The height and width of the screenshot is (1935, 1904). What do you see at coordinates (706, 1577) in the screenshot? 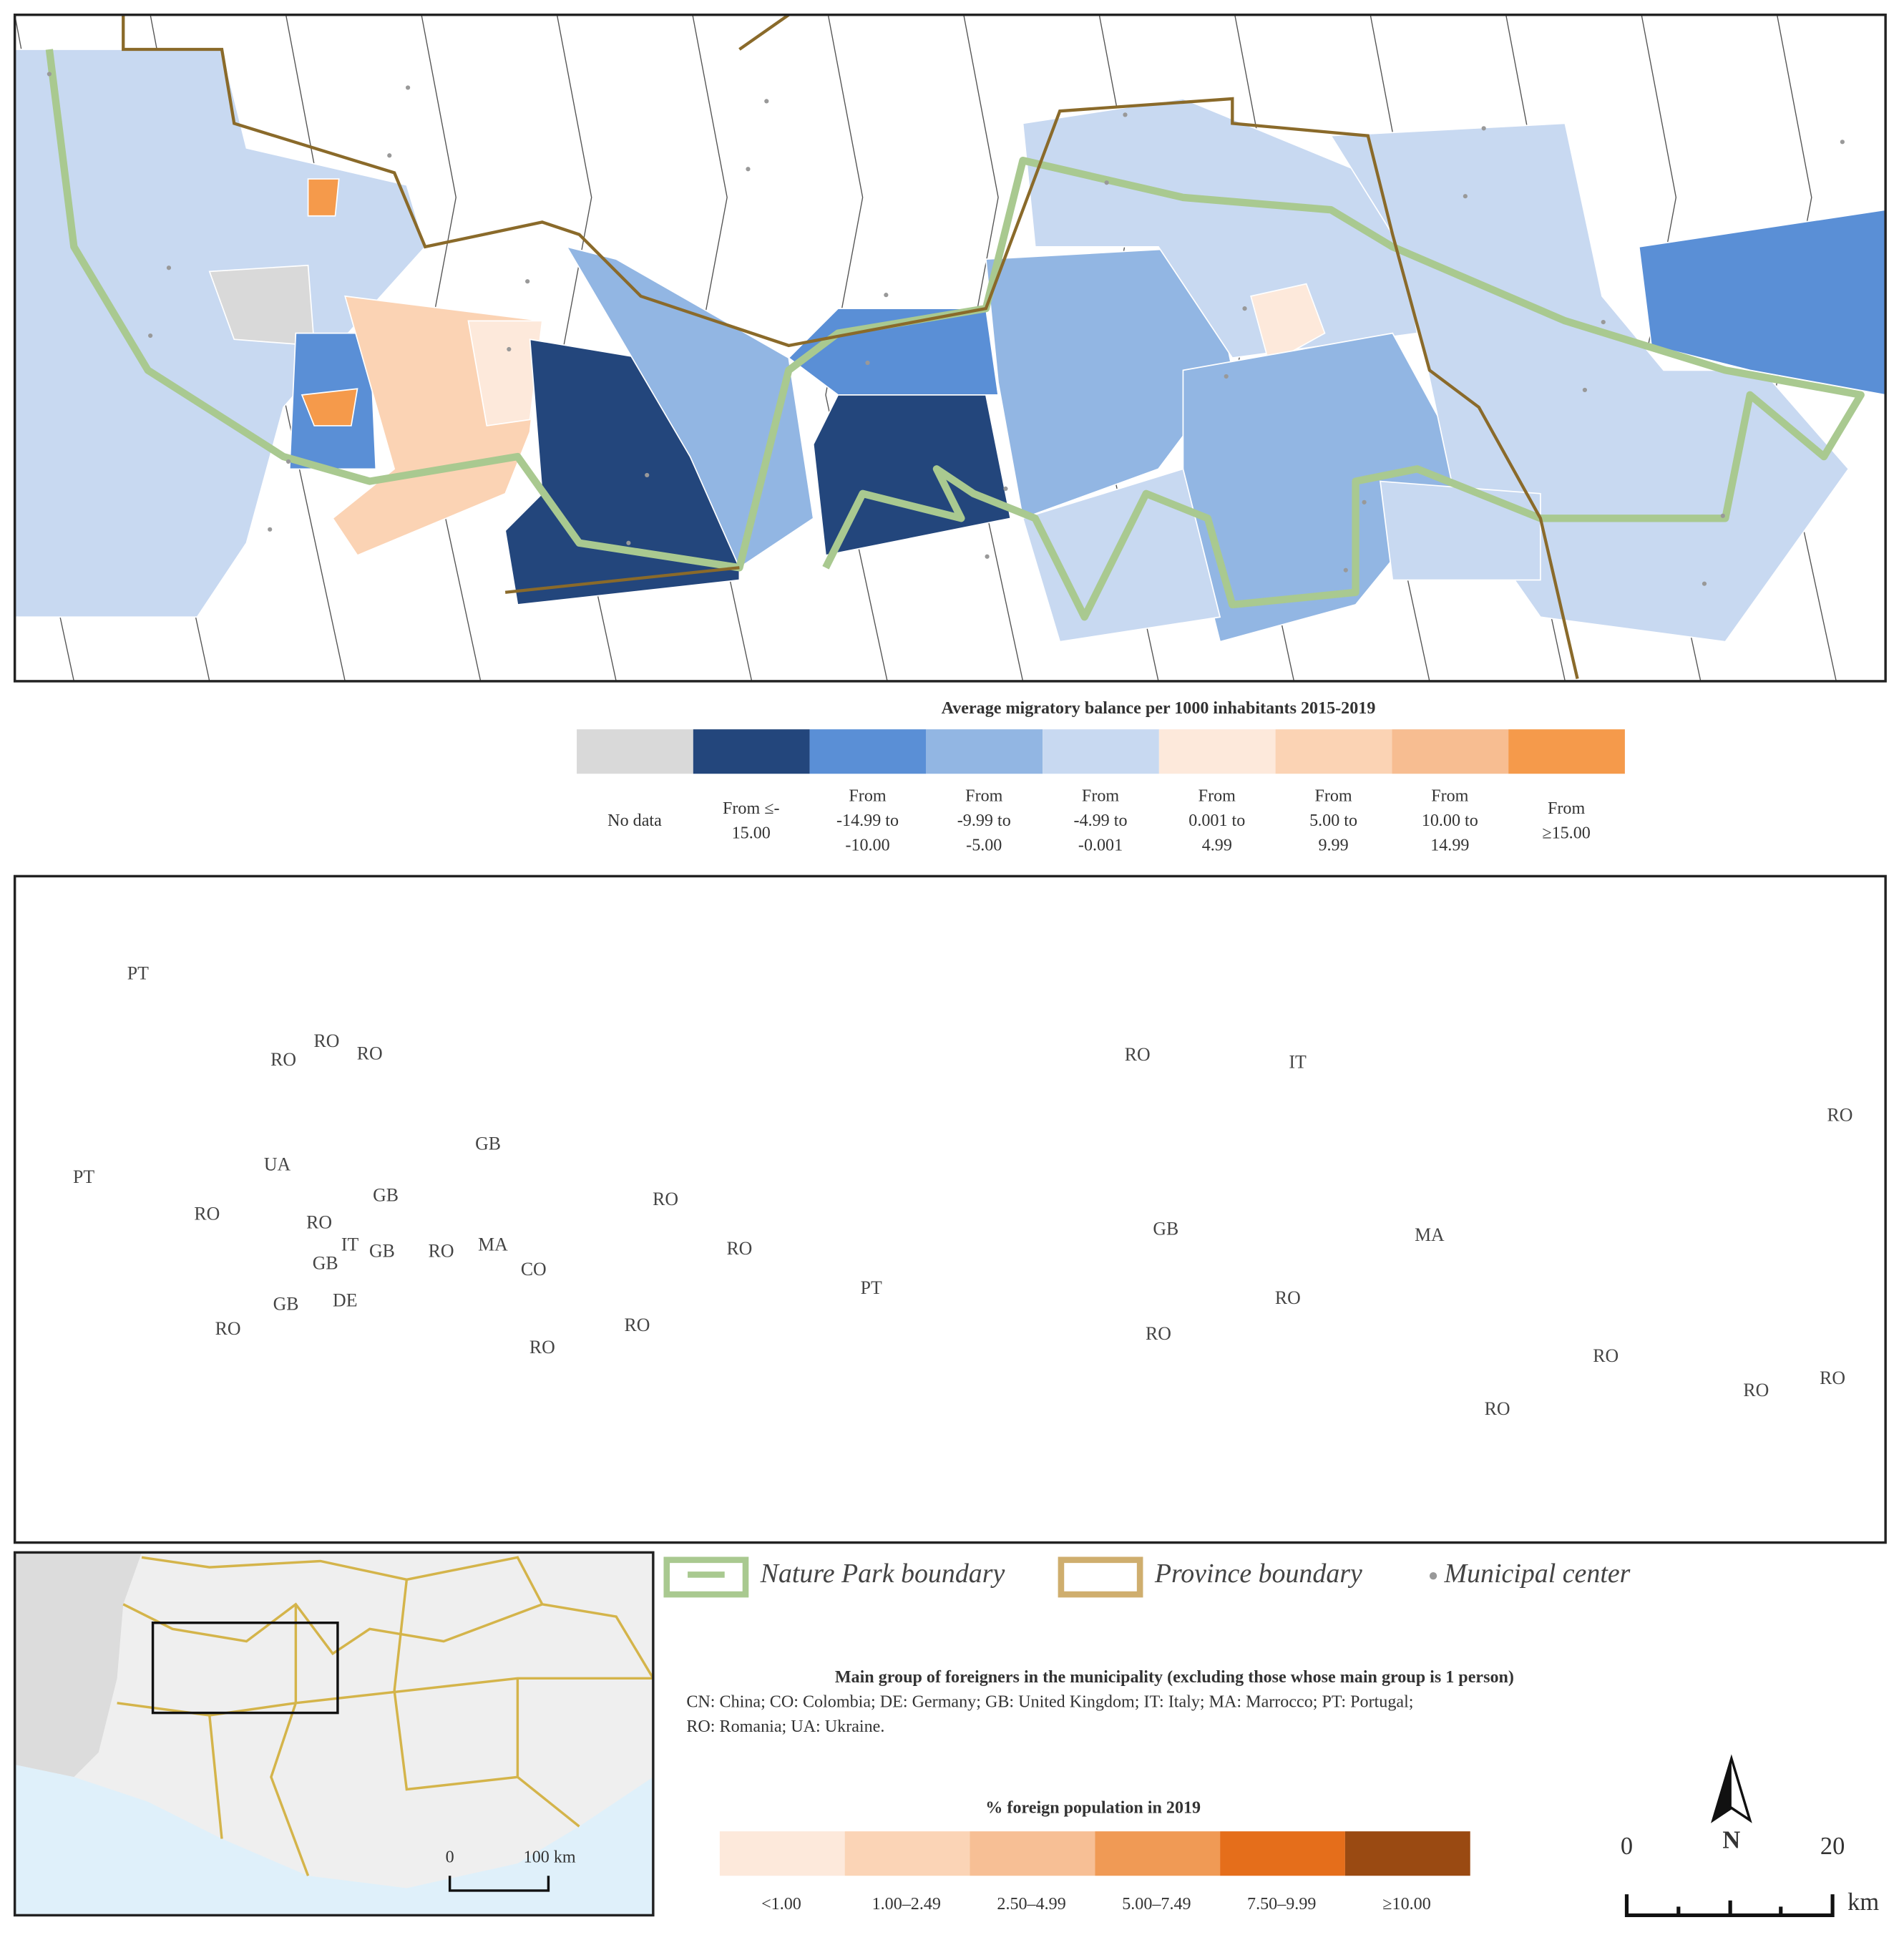
I see `key-nature-park-symbol` at bounding box center [706, 1577].